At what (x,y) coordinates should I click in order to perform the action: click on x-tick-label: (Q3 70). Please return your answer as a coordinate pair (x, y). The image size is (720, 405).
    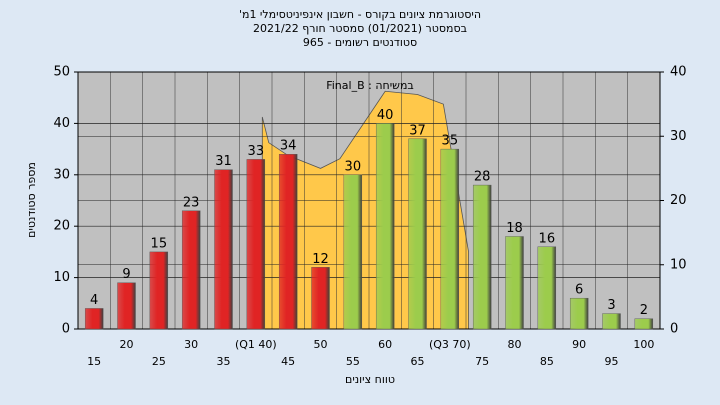
    Looking at the image, I should click on (450, 344).